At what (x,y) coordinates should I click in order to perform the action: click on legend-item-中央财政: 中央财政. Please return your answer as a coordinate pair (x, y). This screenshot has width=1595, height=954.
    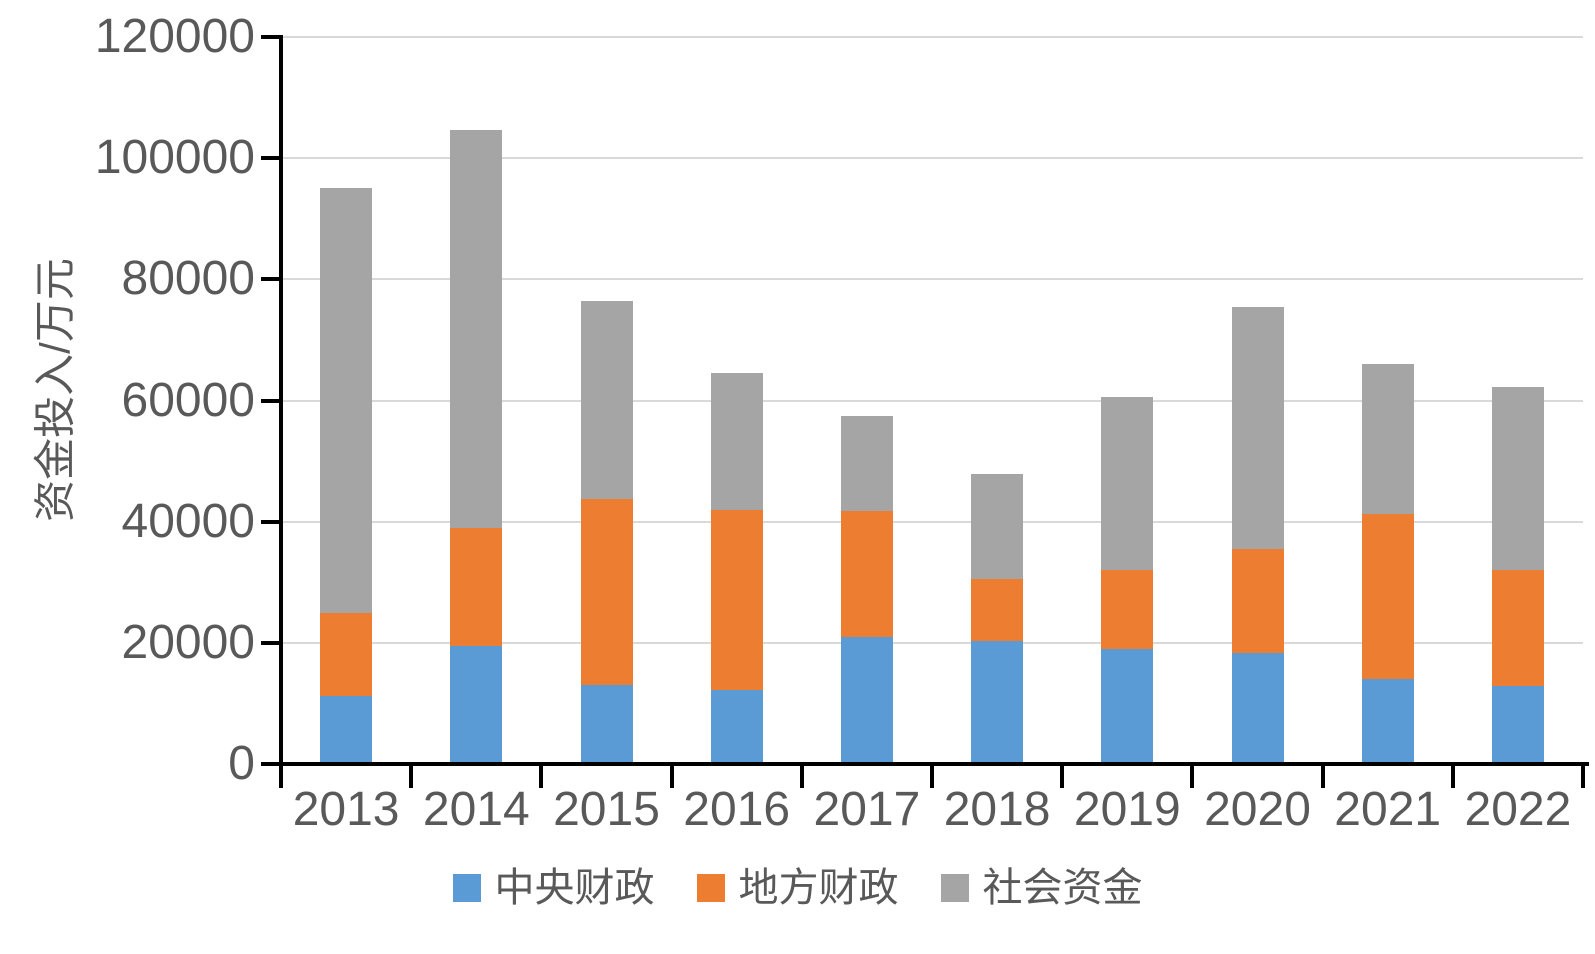
    Looking at the image, I should click on (553, 888).